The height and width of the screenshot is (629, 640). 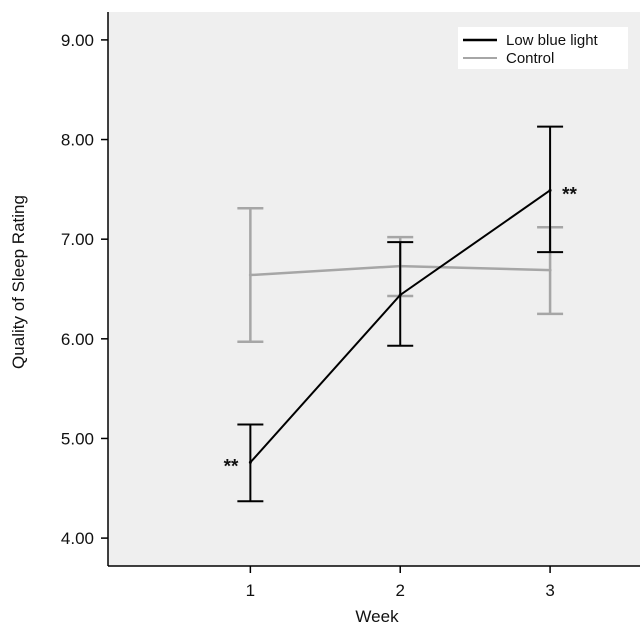 I want to click on x-axis-ticks: 1 2 3, so click(x=400, y=583).